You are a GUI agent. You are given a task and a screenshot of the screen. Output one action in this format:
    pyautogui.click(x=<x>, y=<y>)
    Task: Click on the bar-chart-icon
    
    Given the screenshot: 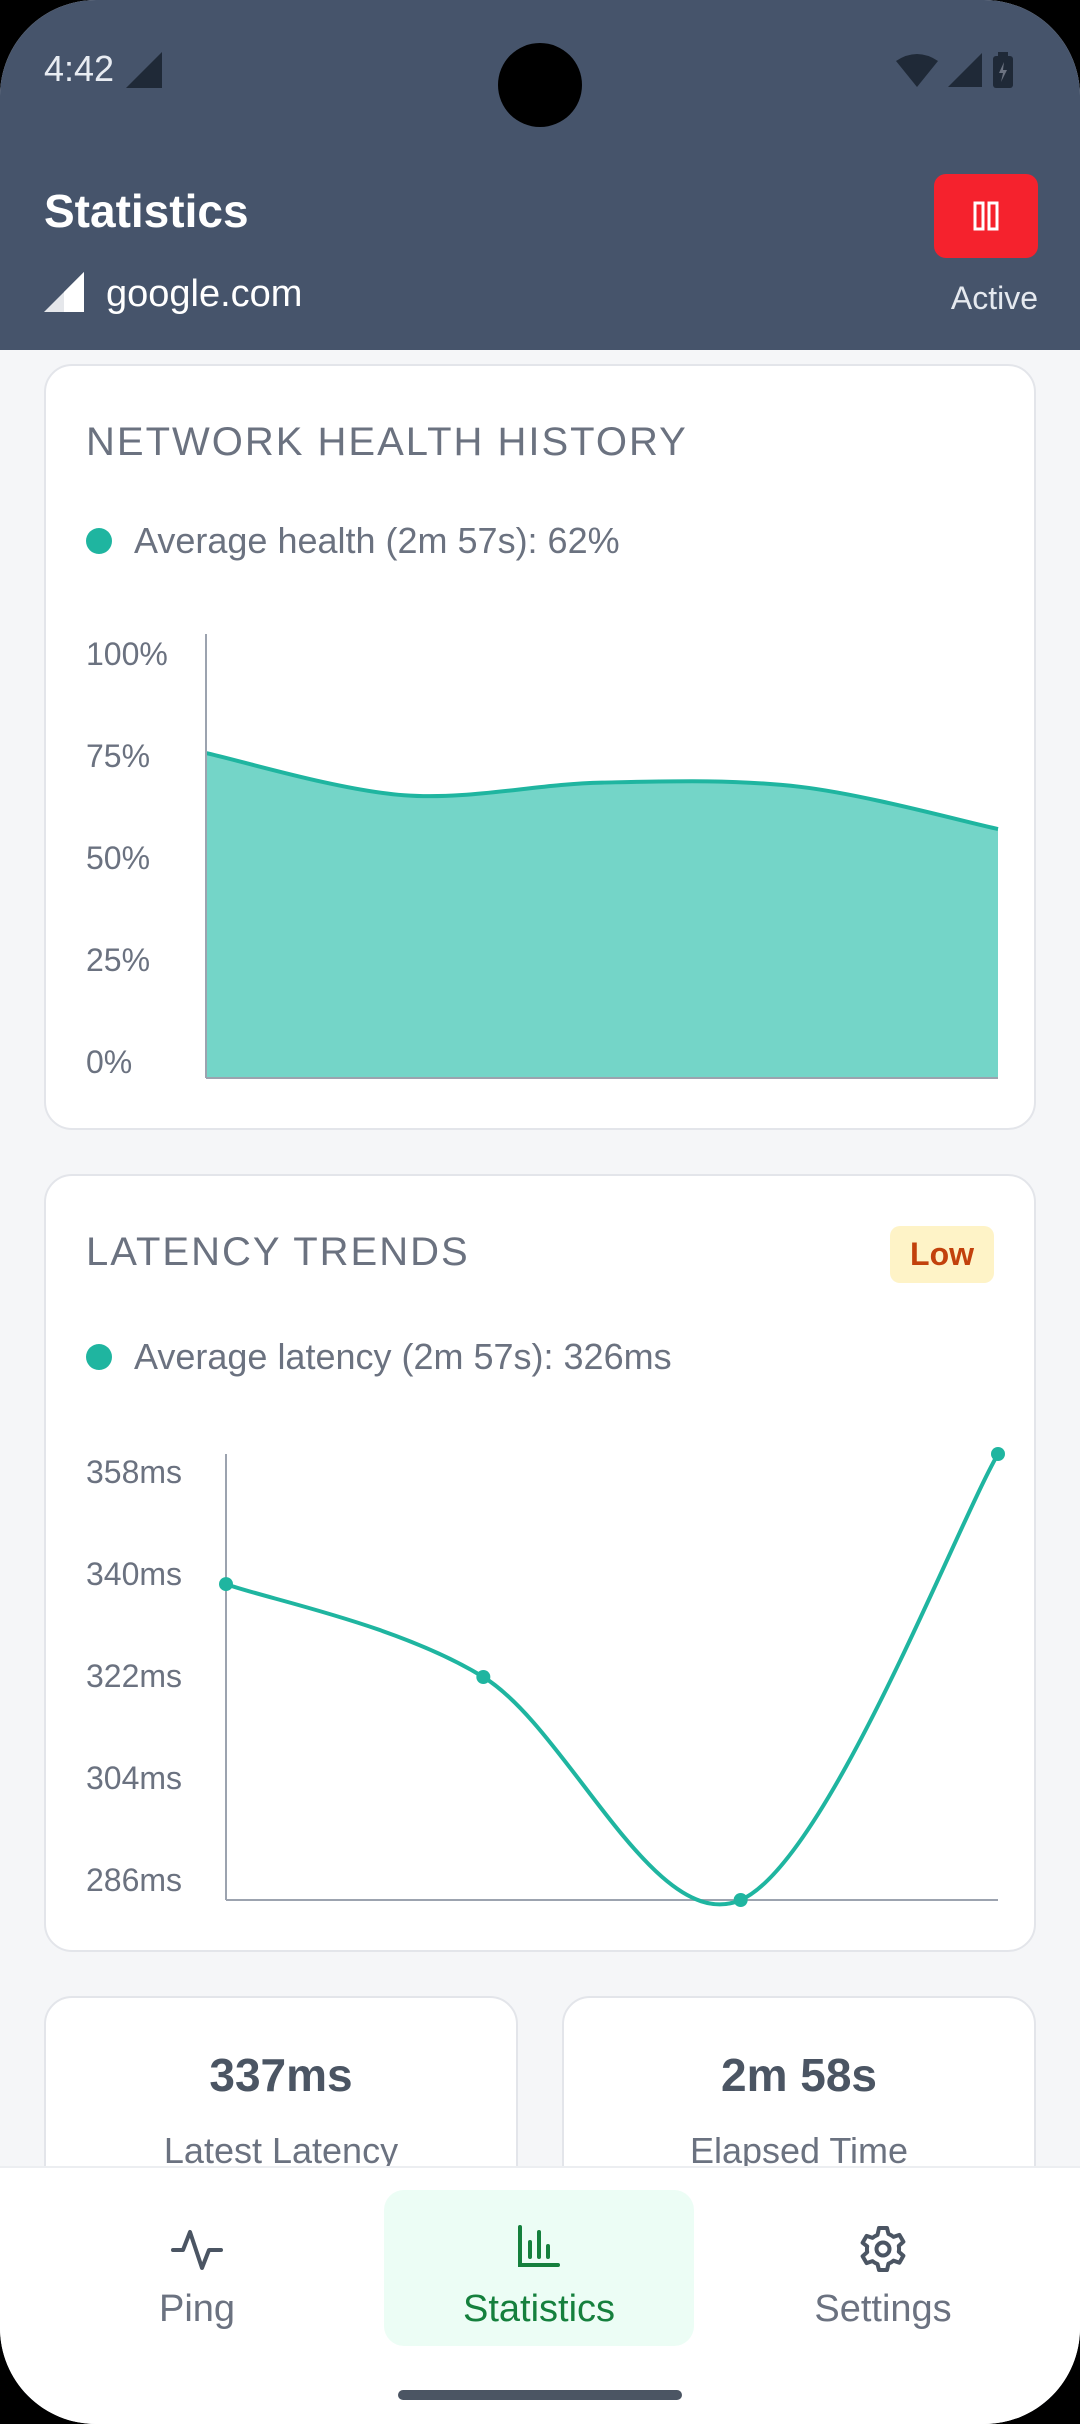 What is the action you would take?
    pyautogui.click(x=539, y=2249)
    